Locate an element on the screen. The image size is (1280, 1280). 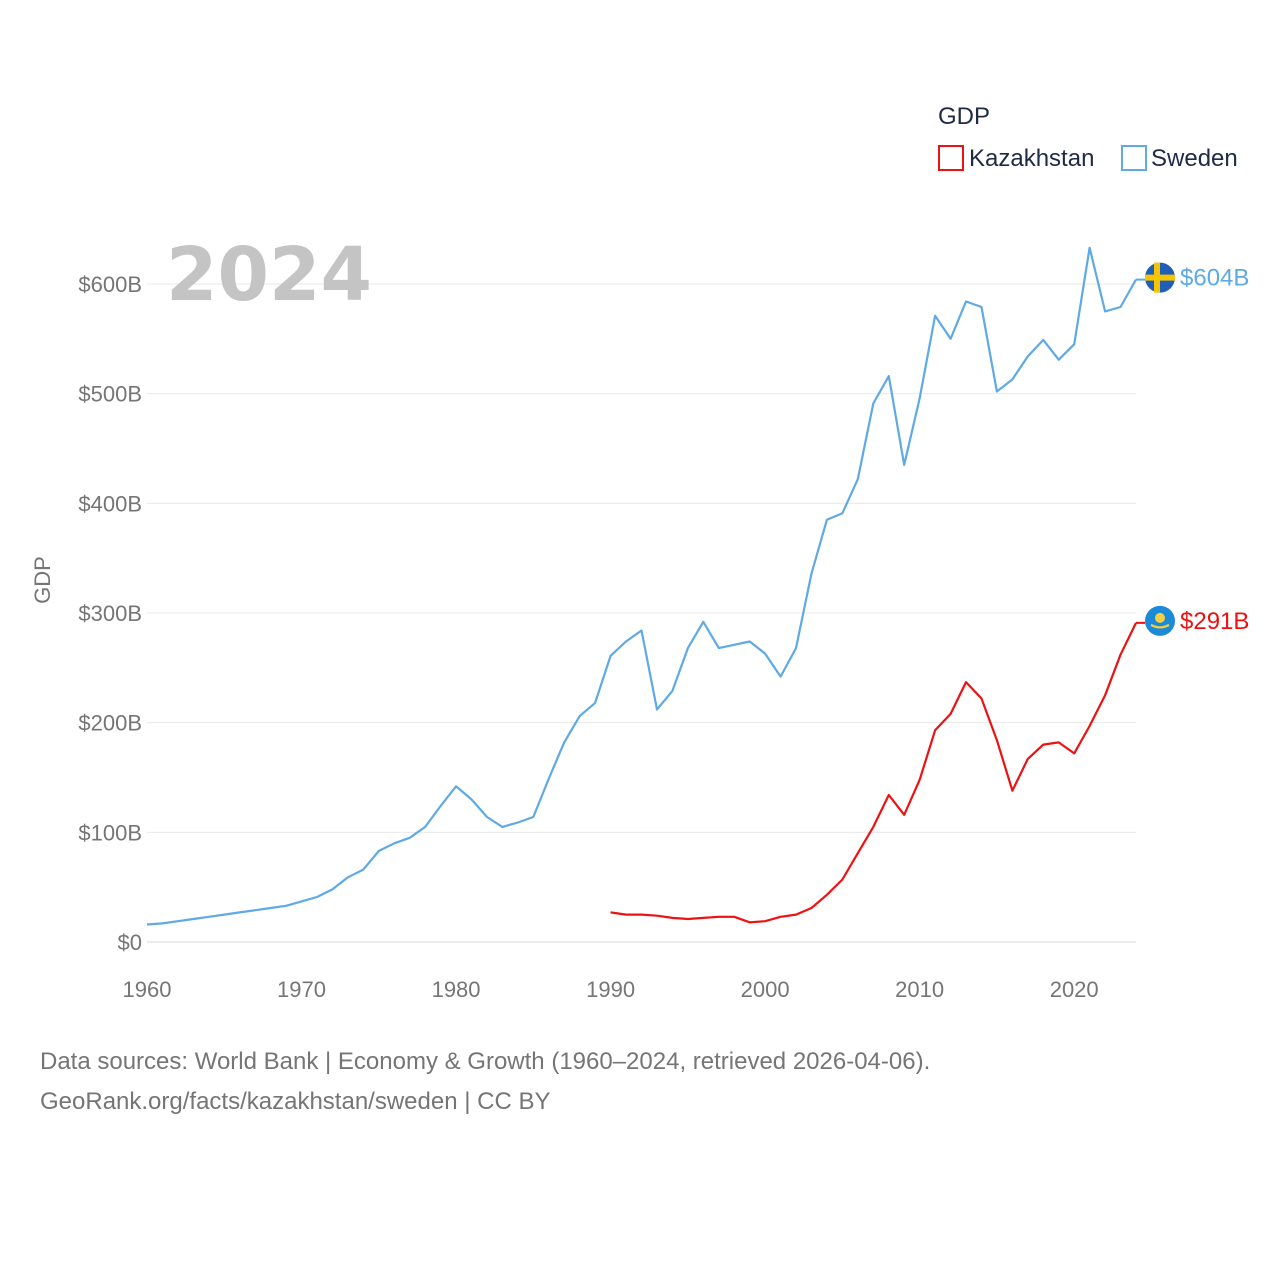
legend-item-sweden: Sweden is located at coordinates (1179, 158).